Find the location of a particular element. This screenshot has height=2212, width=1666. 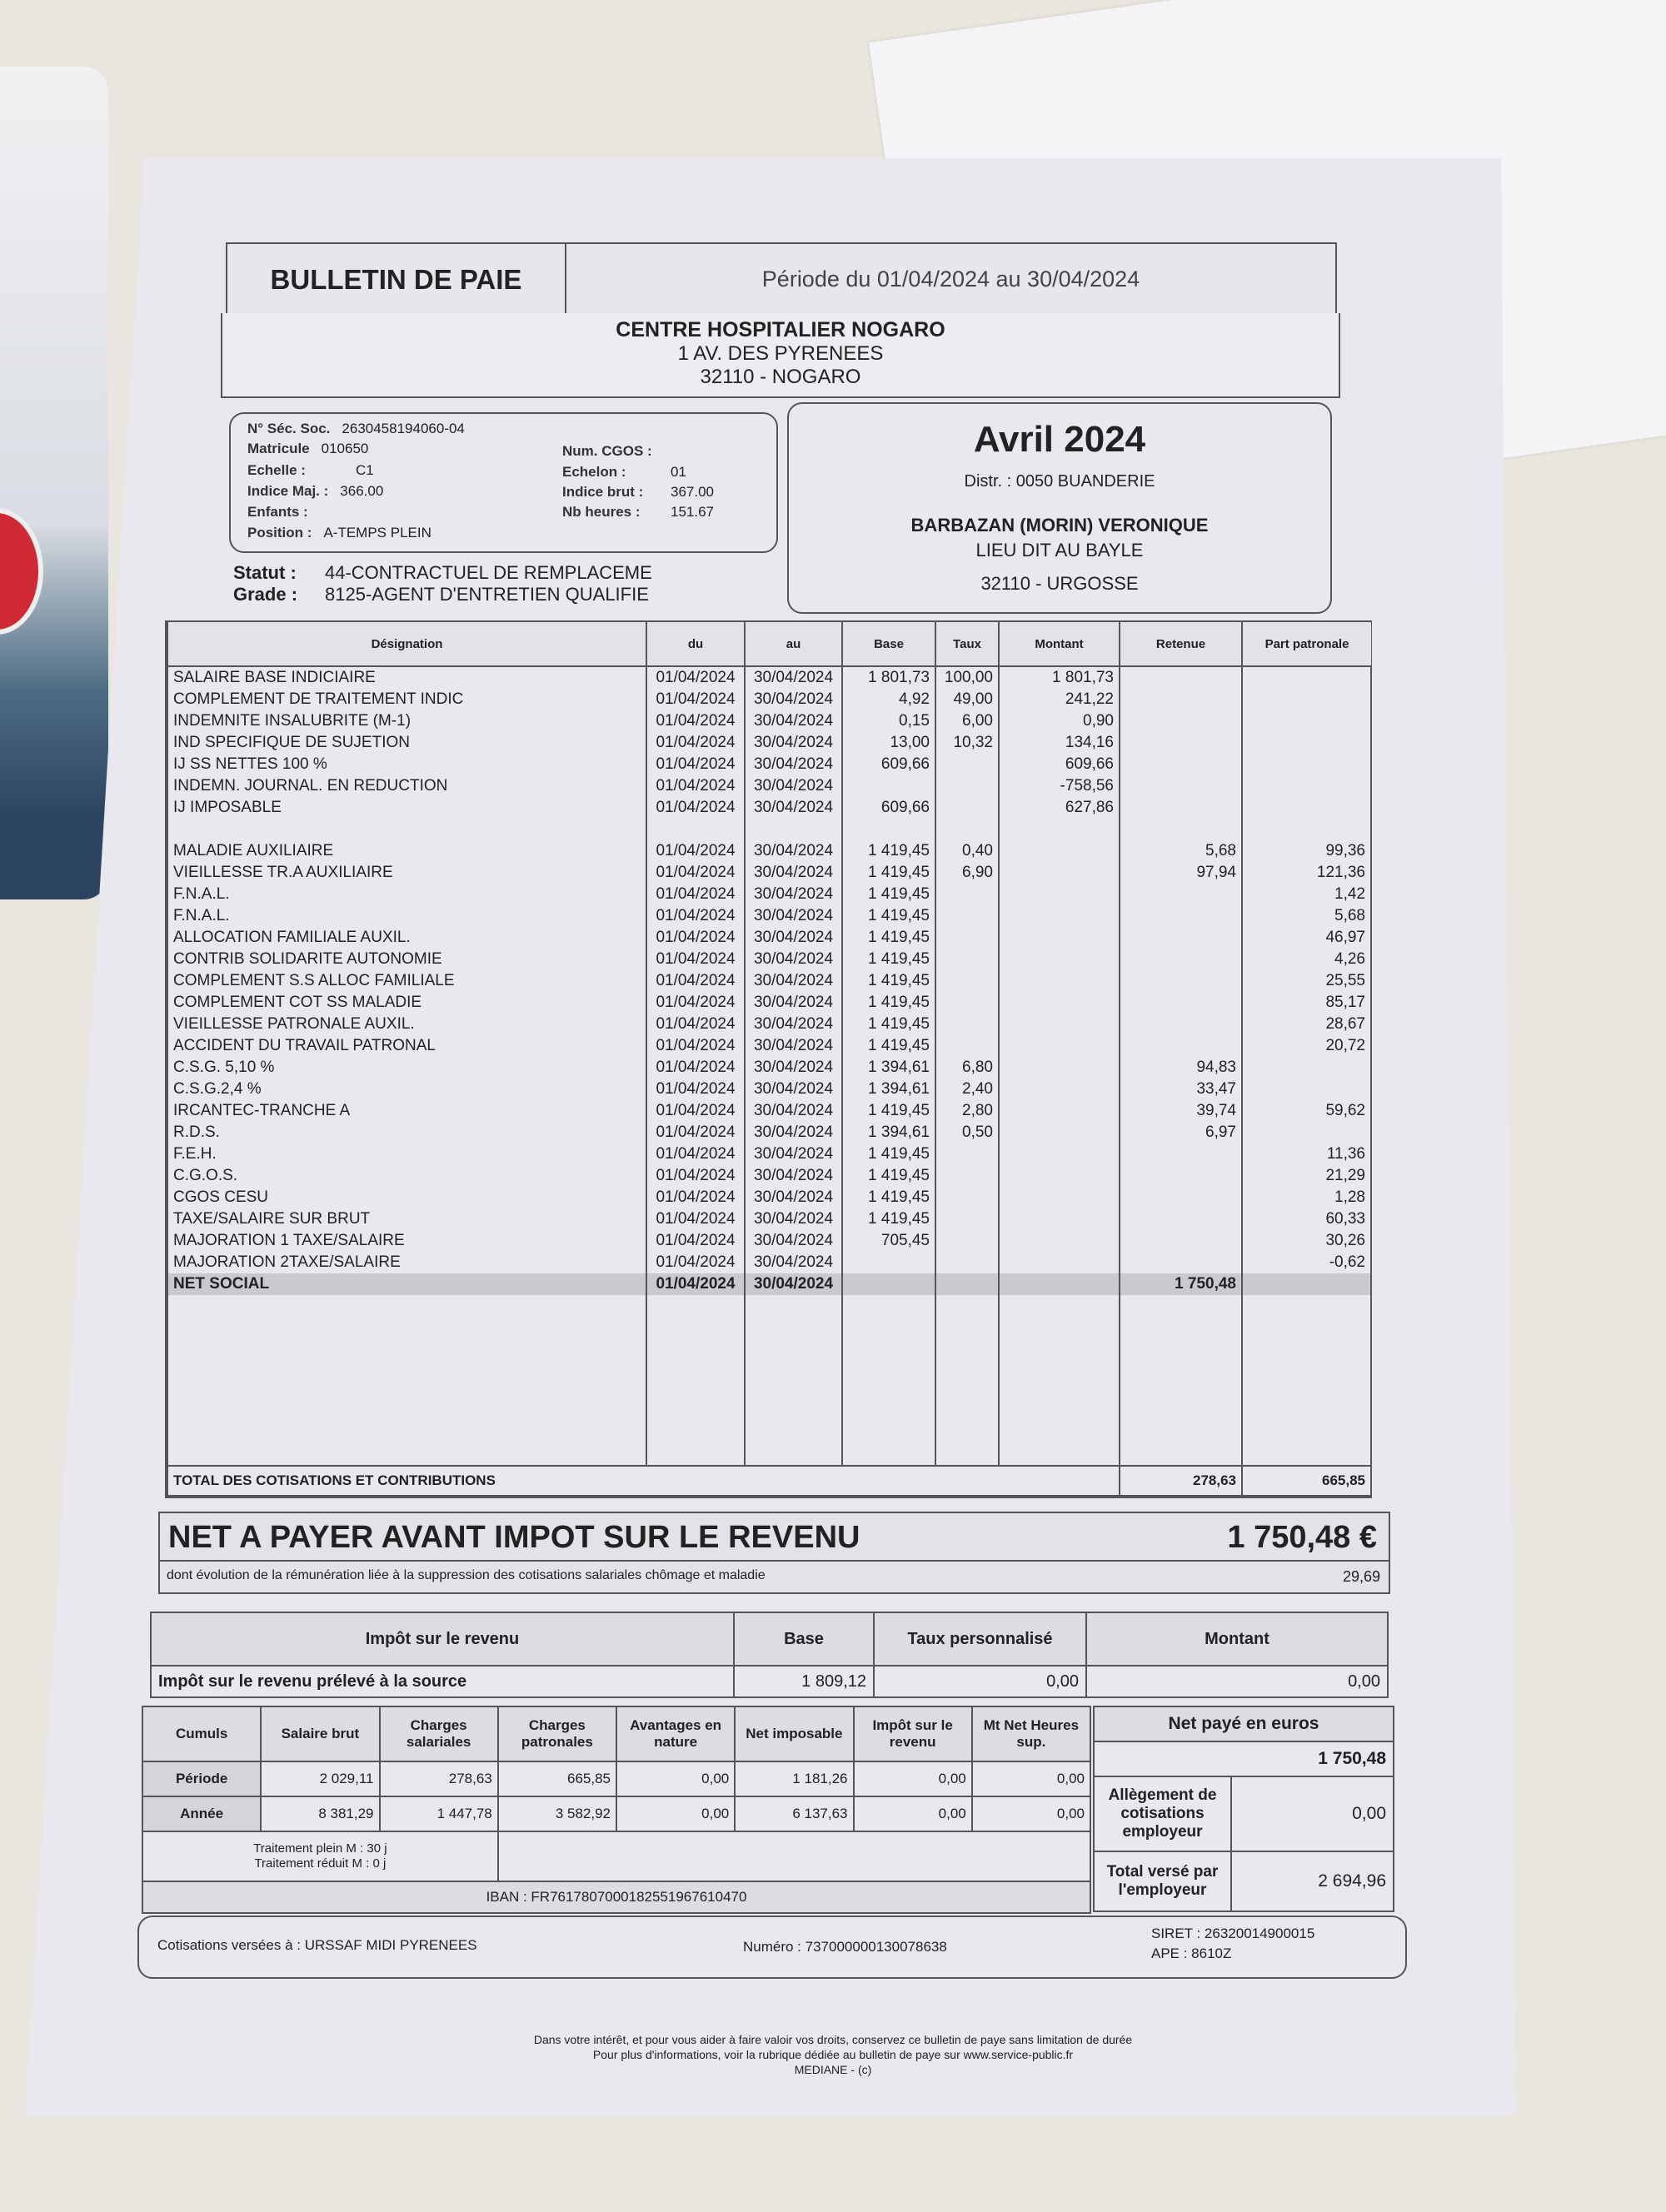

employee-address-line1: LIEU DIT AU BAYLE is located at coordinates (1059, 550).